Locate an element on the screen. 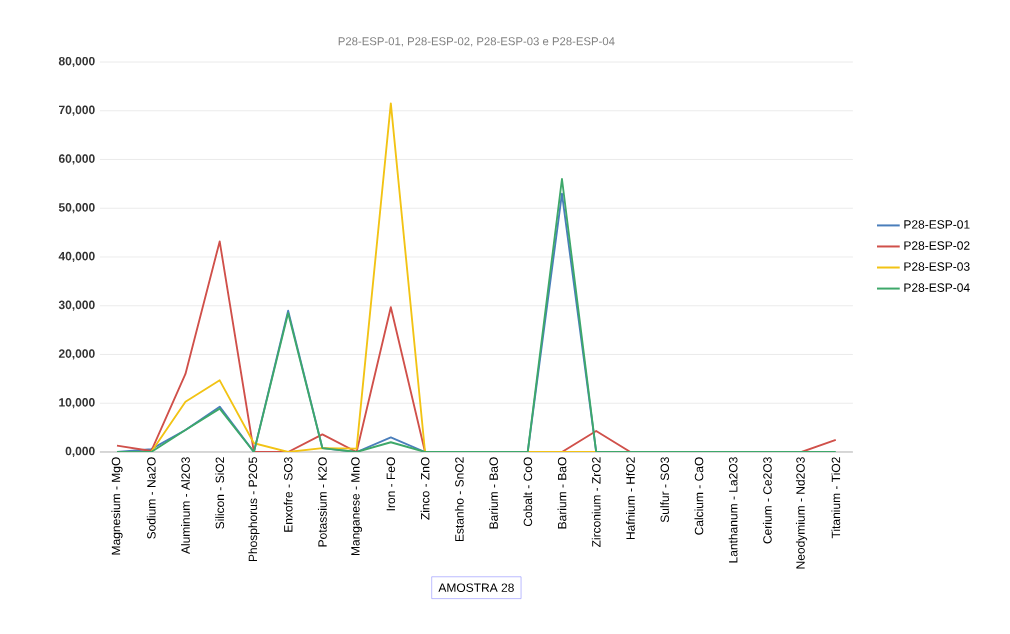  y-tick-label: 70,000 is located at coordinates (77, 110).